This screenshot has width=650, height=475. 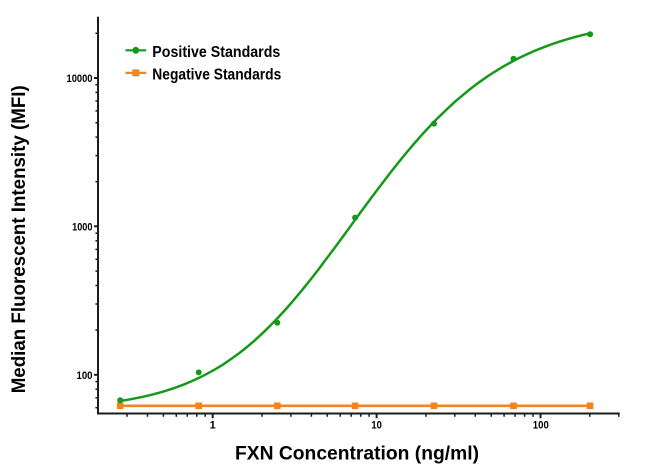 I want to click on svg-text: Positive Standards, so click(x=216, y=52).